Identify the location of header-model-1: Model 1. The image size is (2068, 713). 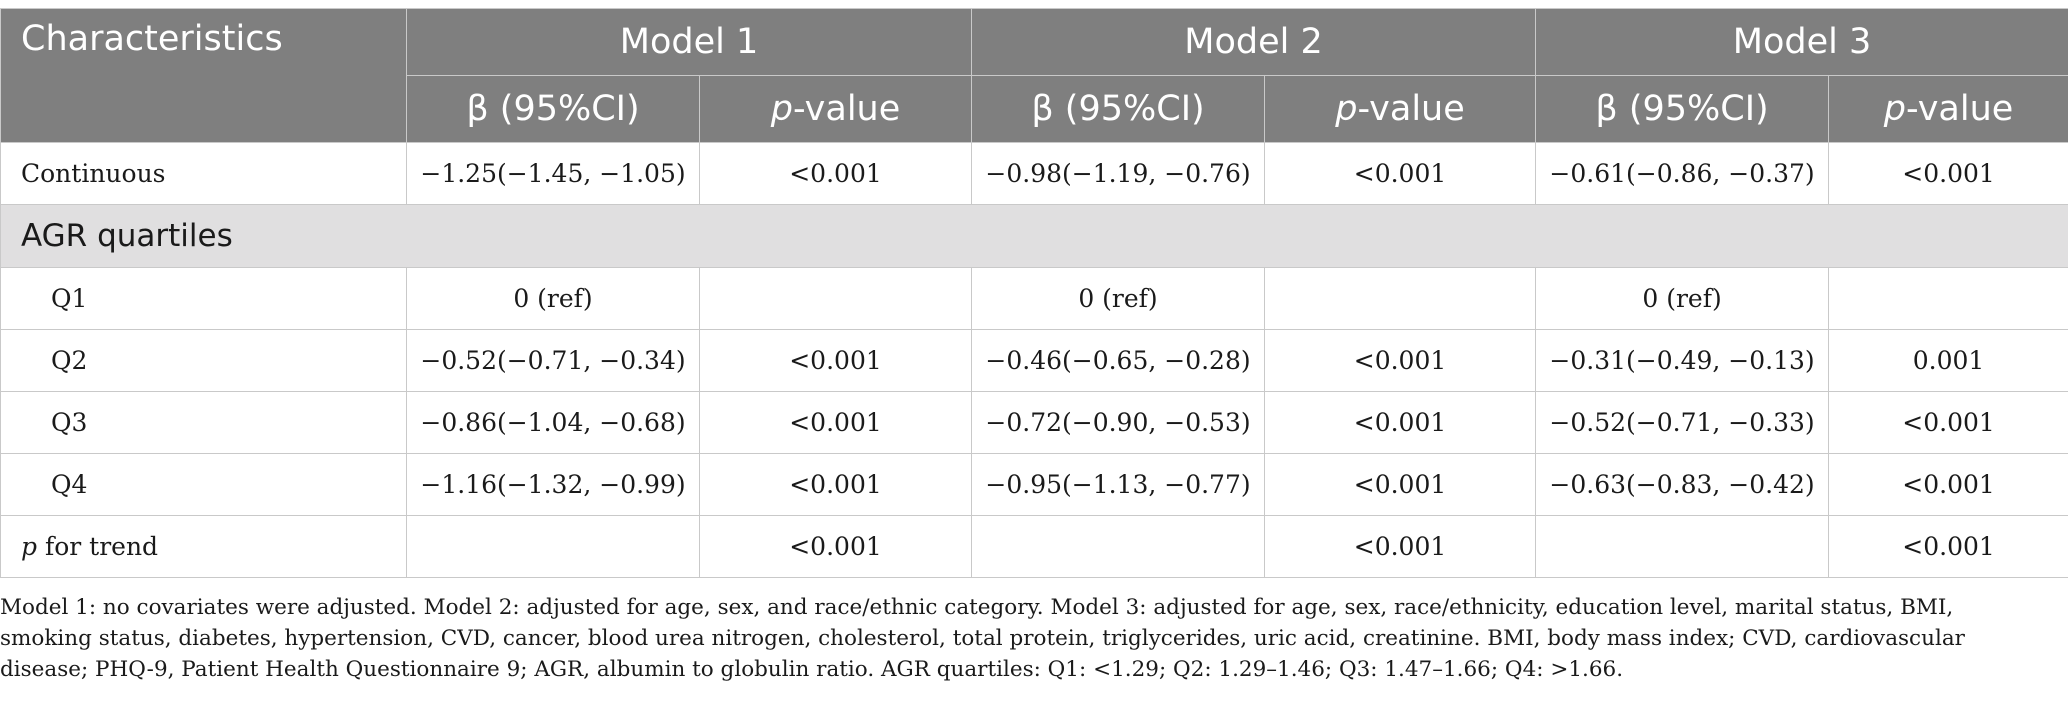
(689, 42).